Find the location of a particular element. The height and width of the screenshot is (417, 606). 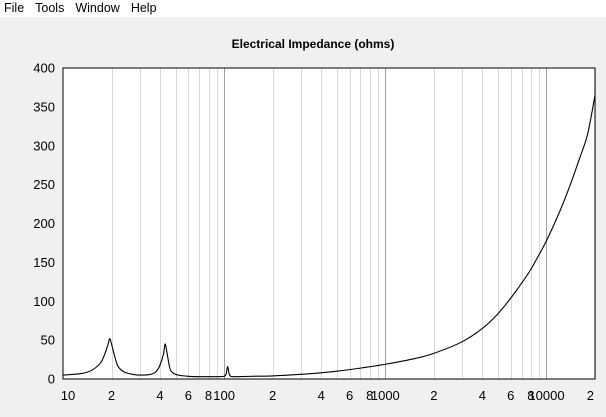

menu-tools: Tools is located at coordinates (50, 8).